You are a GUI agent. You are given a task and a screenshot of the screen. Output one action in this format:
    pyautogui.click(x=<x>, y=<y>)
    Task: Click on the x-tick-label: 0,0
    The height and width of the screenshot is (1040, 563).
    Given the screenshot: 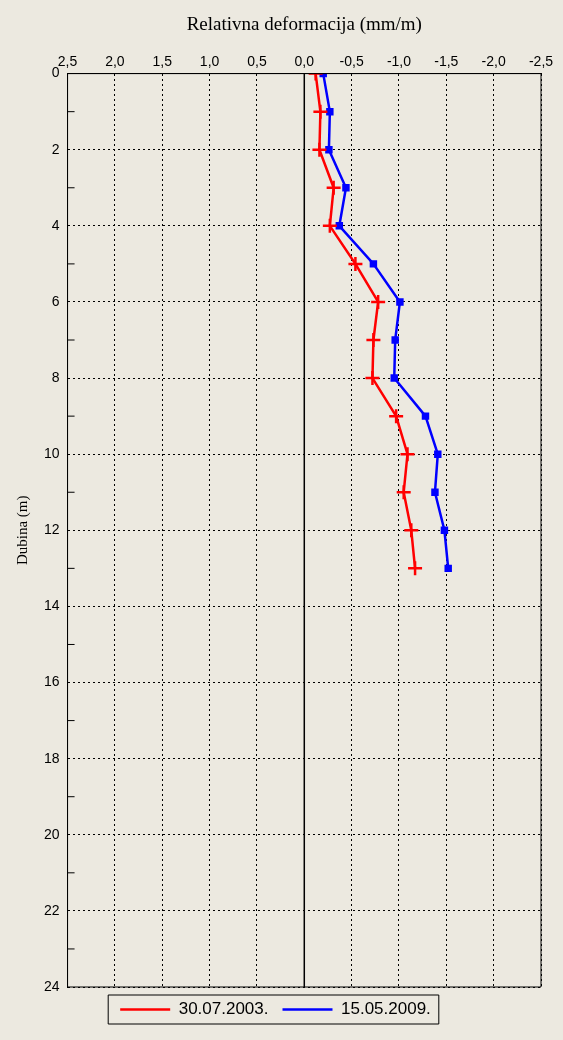 What is the action you would take?
    pyautogui.click(x=304, y=61)
    